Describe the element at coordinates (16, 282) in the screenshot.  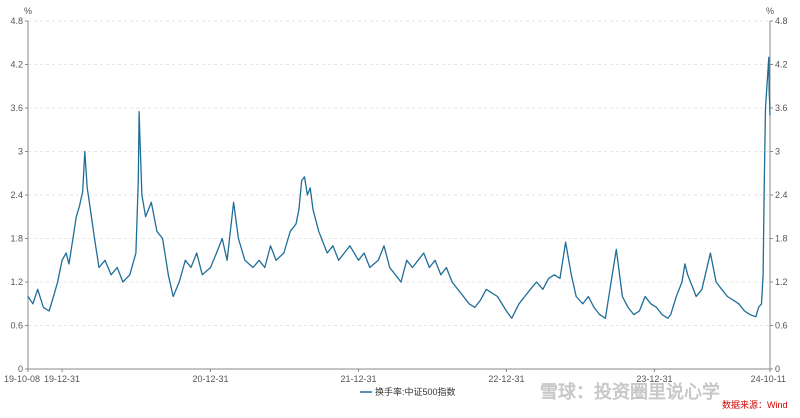
I see `y-tick-label-left: 1.2` at that location.